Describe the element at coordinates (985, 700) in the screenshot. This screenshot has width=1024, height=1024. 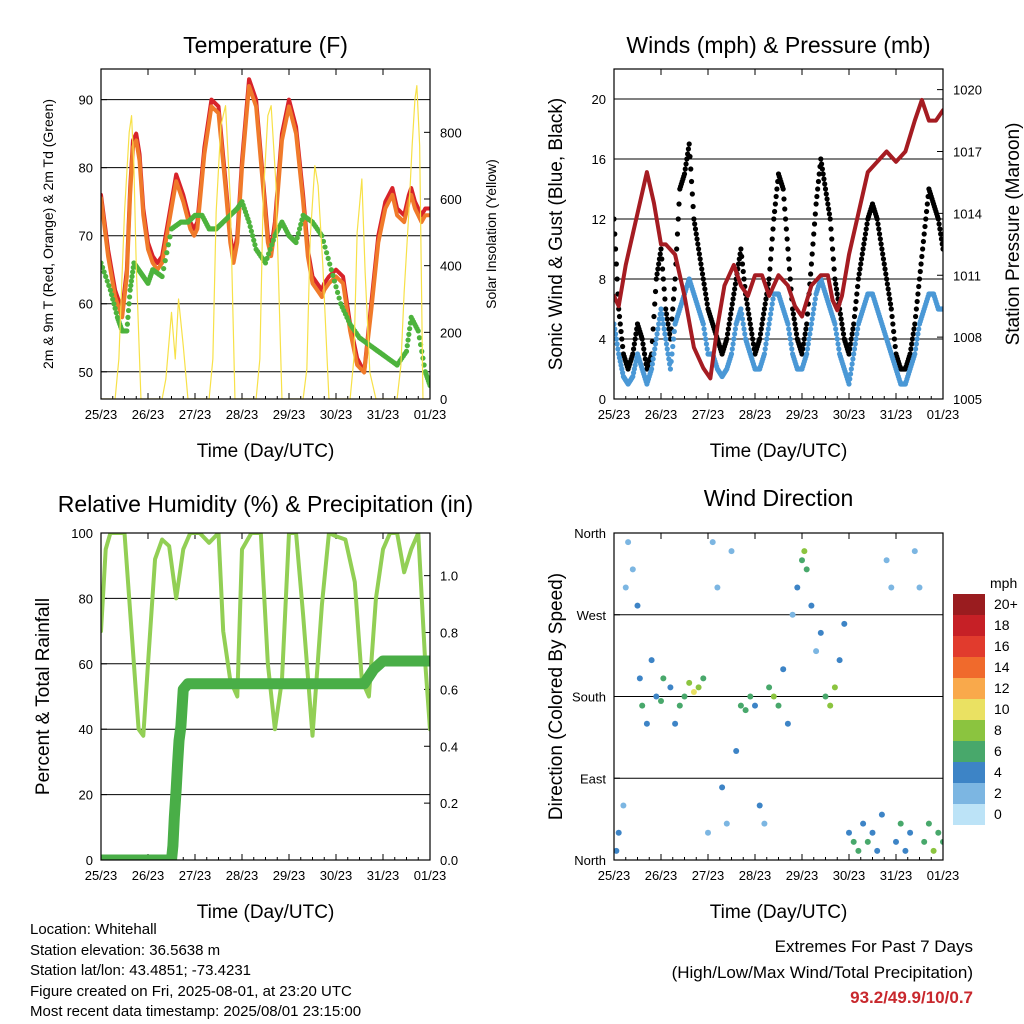
I see `colorbar: mph 20+ 18 16 14 12 10 8 6 4 2 0` at that location.